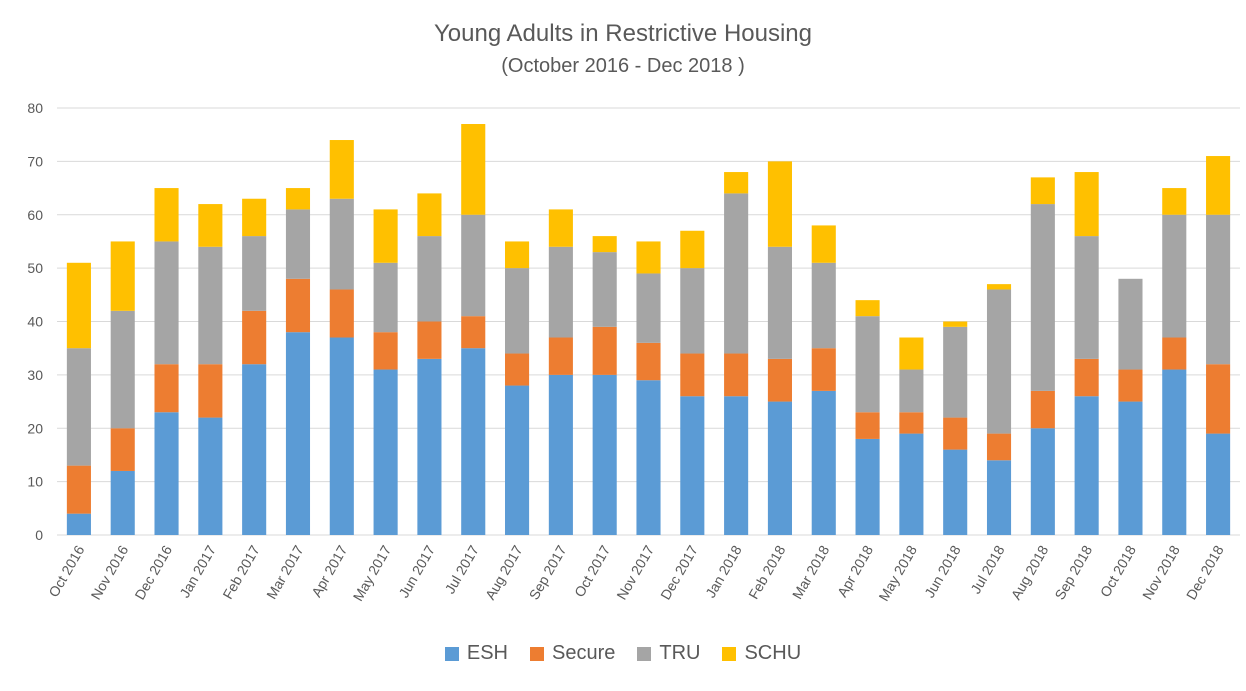 The image size is (1246, 691). I want to click on legend-label-esh: ESH, so click(487, 653).